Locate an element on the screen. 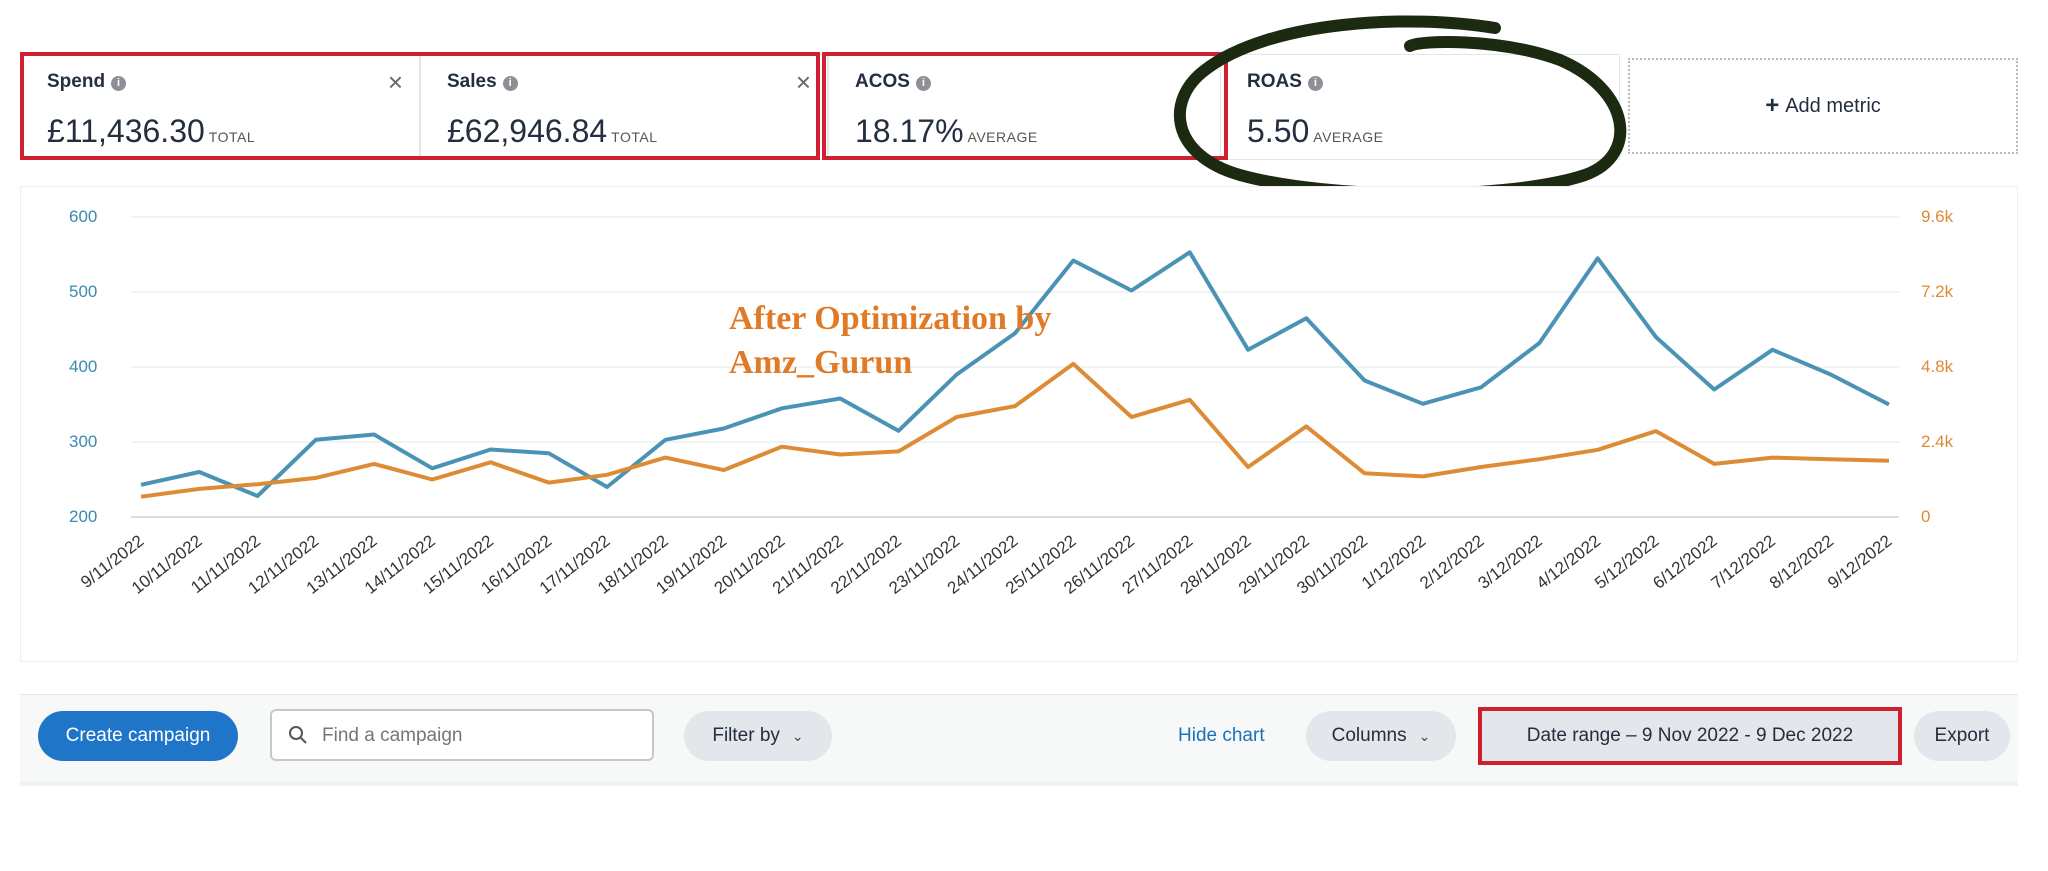 The height and width of the screenshot is (871, 2048). metric-name: ROAS i is located at coordinates (1285, 82).